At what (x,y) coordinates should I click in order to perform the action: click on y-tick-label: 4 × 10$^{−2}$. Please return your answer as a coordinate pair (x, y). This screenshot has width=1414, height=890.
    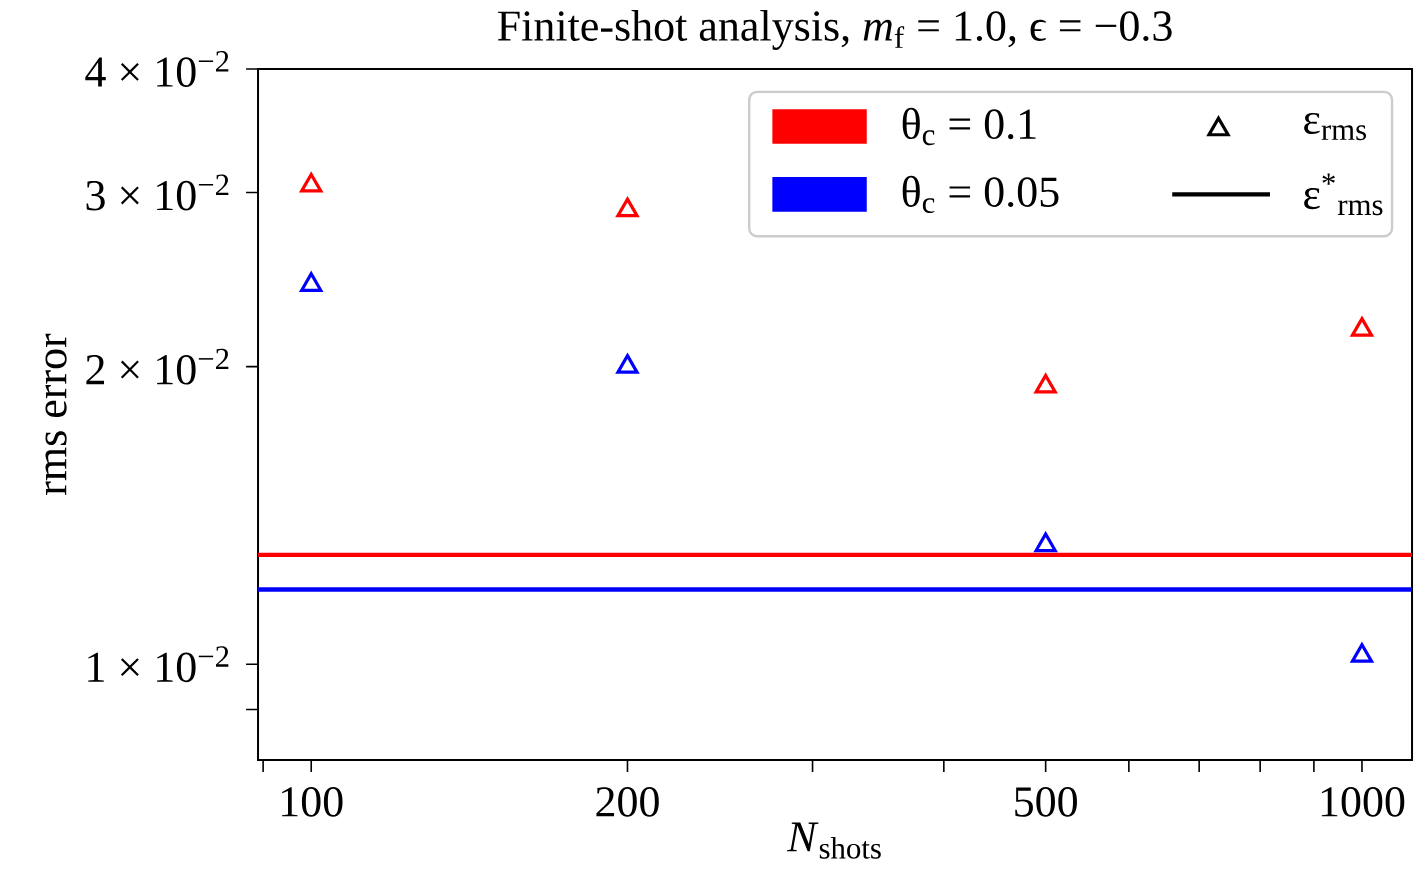
    Looking at the image, I should click on (157, 69).